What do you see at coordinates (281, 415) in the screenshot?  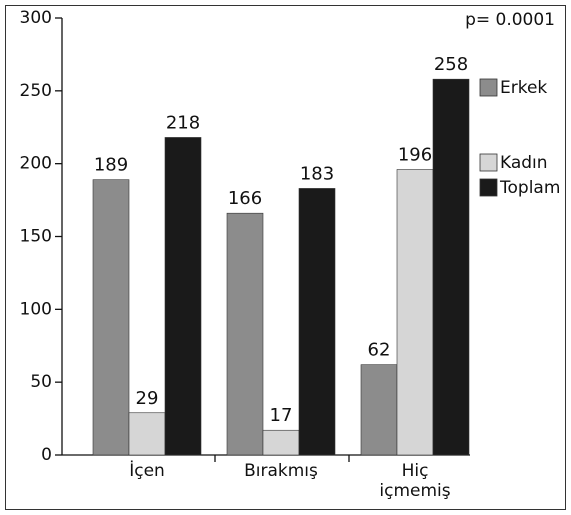 I see `value-label: 17` at bounding box center [281, 415].